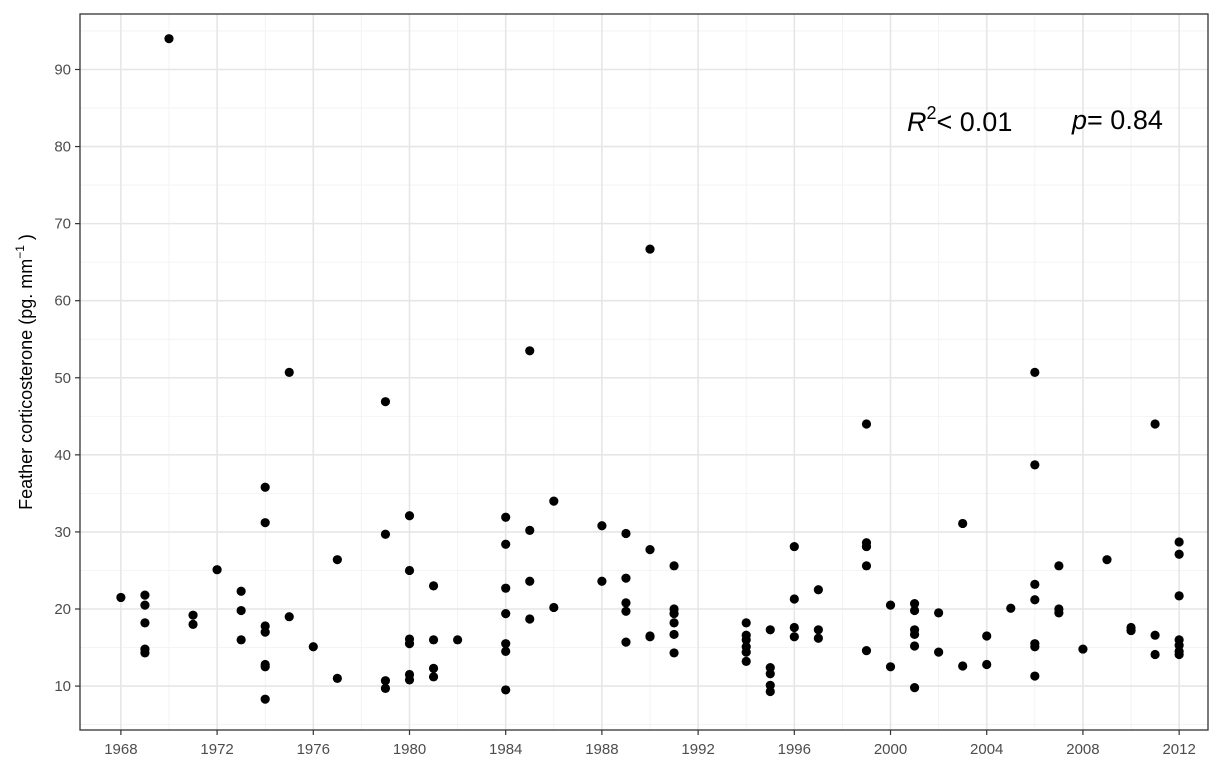 The height and width of the screenshot is (761, 1210). I want to click on r-squared-value: < 0.01, so click(975, 122).